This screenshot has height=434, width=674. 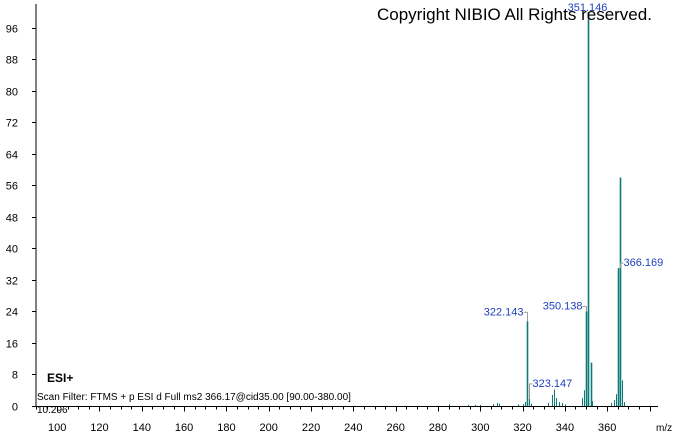 What do you see at coordinates (57, 428) in the screenshot?
I see `x-tick-label: 100` at bounding box center [57, 428].